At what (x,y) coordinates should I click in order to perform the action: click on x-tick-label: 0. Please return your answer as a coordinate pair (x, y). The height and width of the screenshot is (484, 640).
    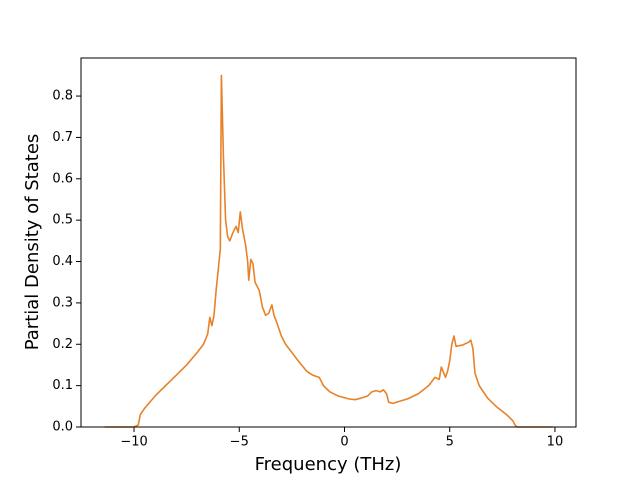
    Looking at the image, I should click on (344, 442).